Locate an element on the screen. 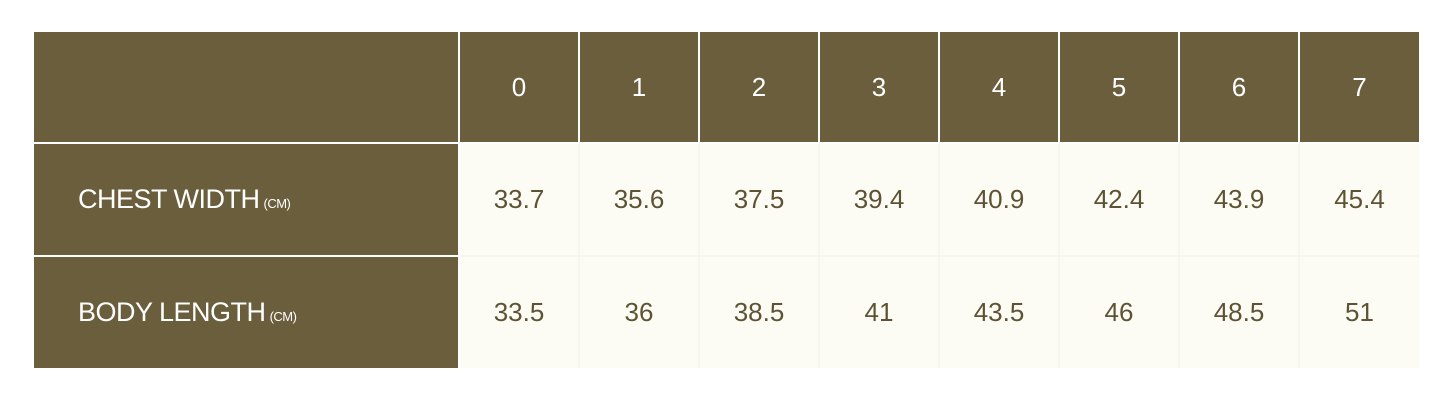 This screenshot has width=1445, height=400. table-cell: 33.7 is located at coordinates (519, 199).